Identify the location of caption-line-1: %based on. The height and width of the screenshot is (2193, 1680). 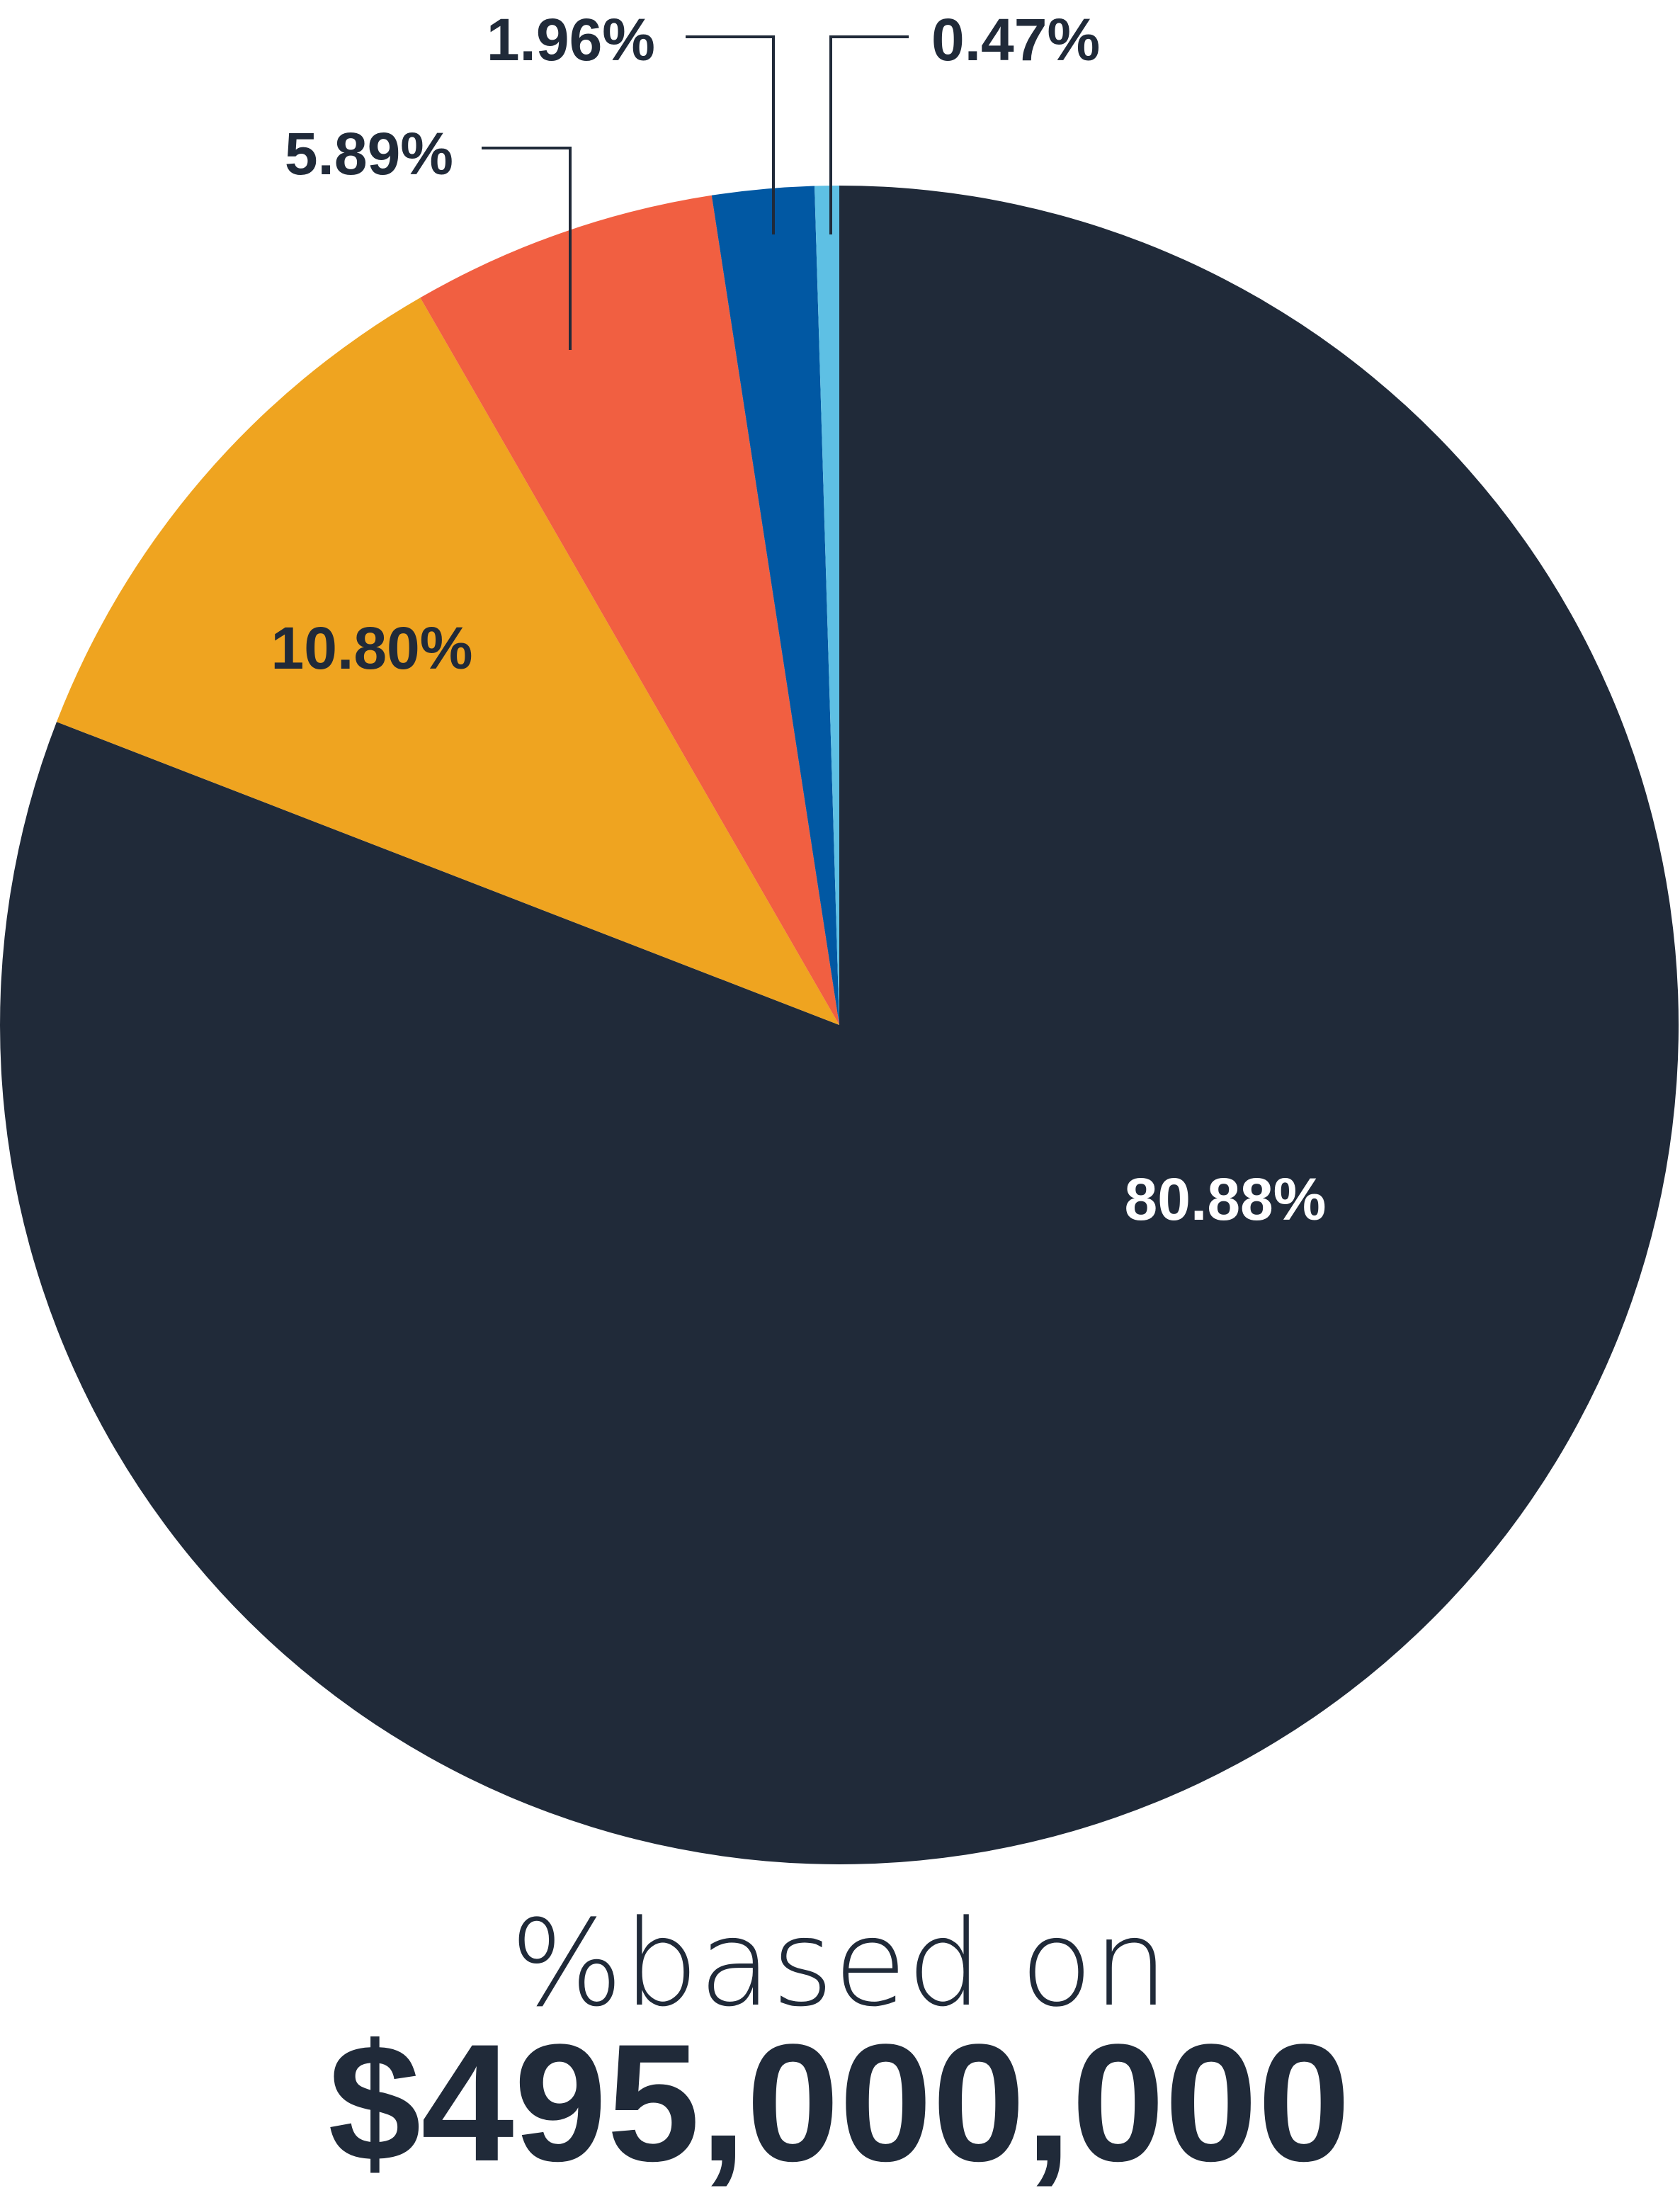
(839, 1963).